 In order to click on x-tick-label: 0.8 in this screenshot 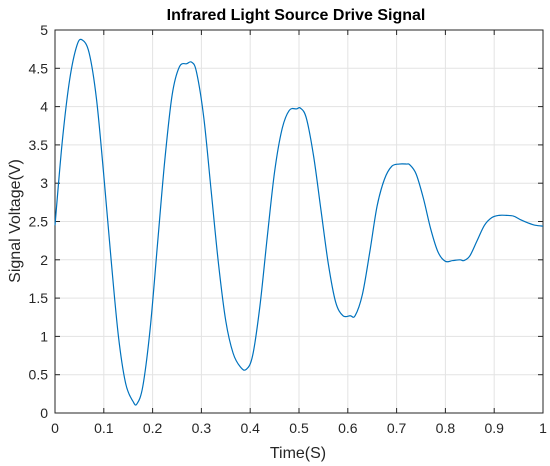, I will do `click(446, 428)`.